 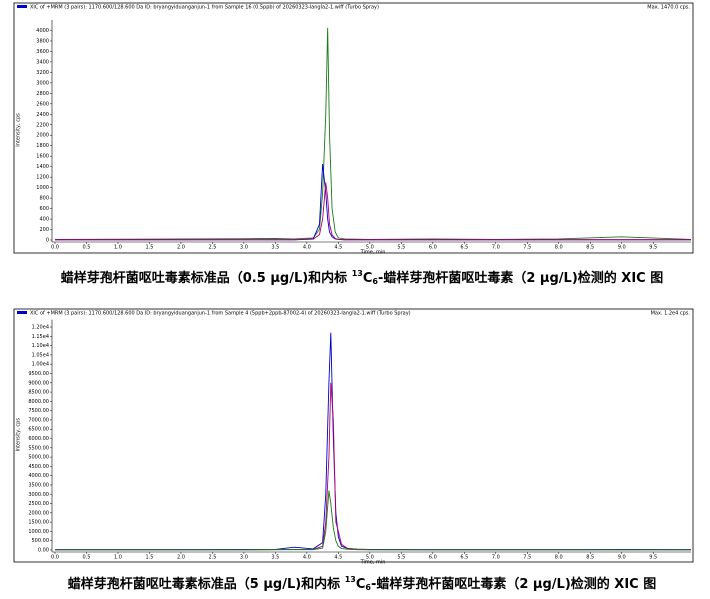 I want to click on y-tick-label: 0, so click(x=47, y=241).